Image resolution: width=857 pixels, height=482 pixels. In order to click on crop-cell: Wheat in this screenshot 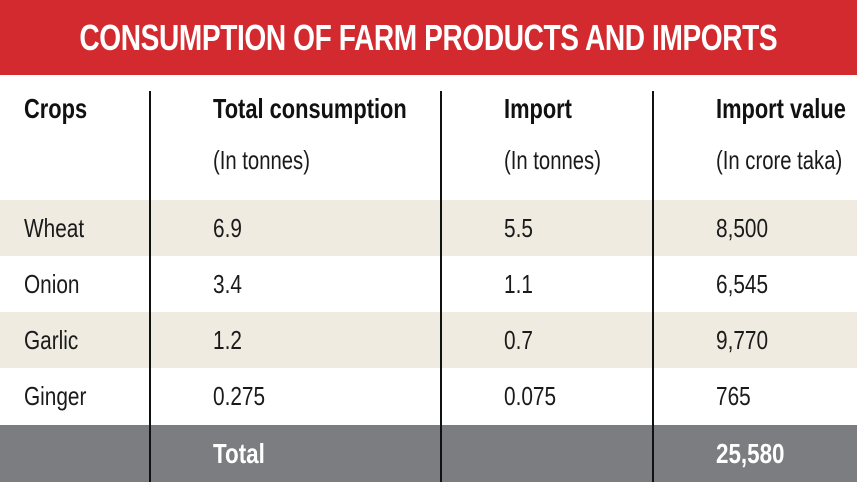, I will do `click(54, 227)`.